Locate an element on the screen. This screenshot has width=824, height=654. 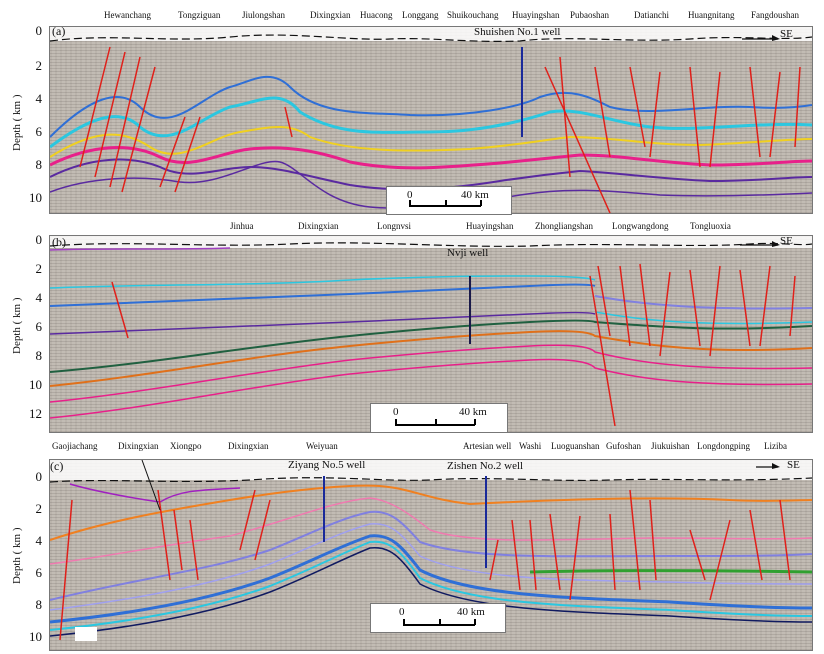
depth-tick: 2 is located at coordinates (39, 65).